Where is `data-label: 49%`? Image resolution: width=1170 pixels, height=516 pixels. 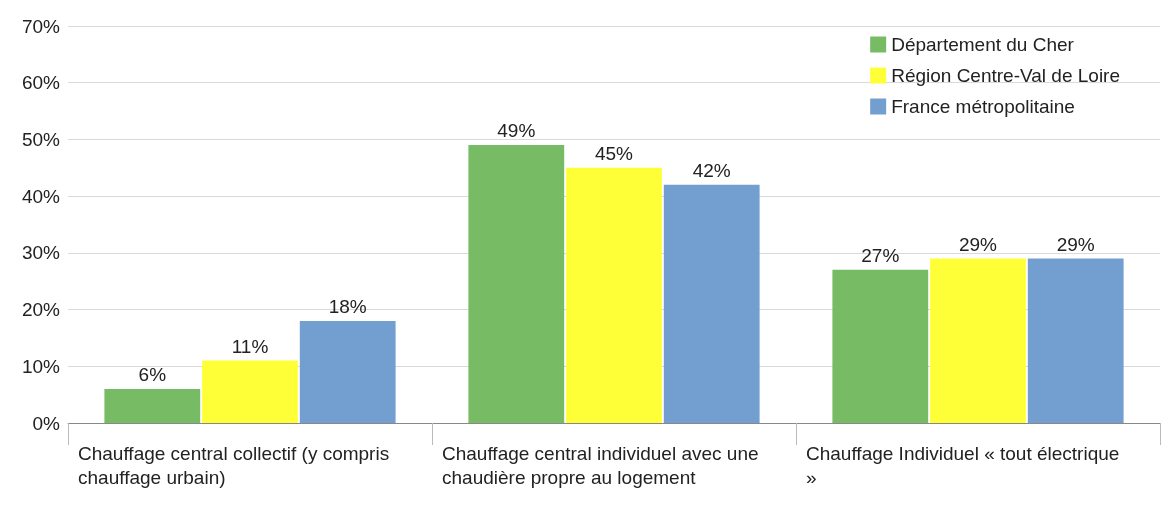 data-label: 49% is located at coordinates (516, 131).